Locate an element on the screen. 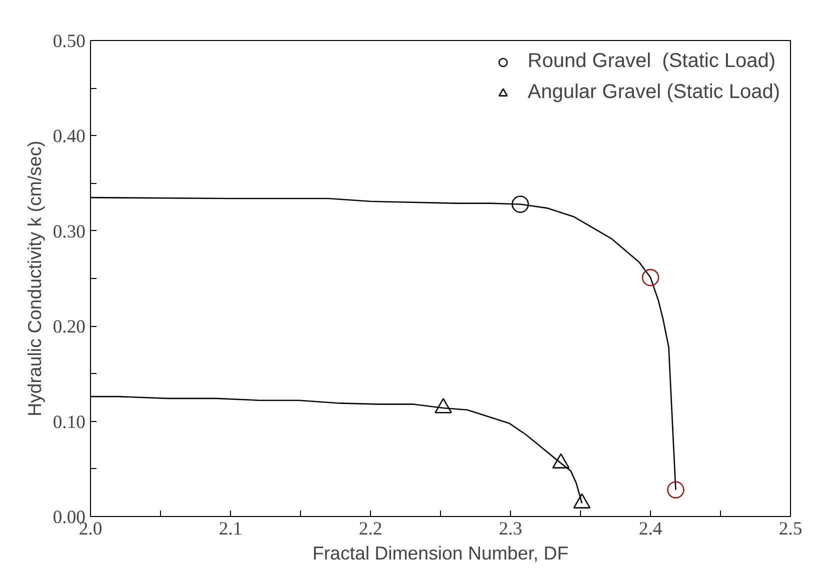 This screenshot has height=576, width=820. legend-label: Angular Gravel (Static Load) is located at coordinates (654, 92).